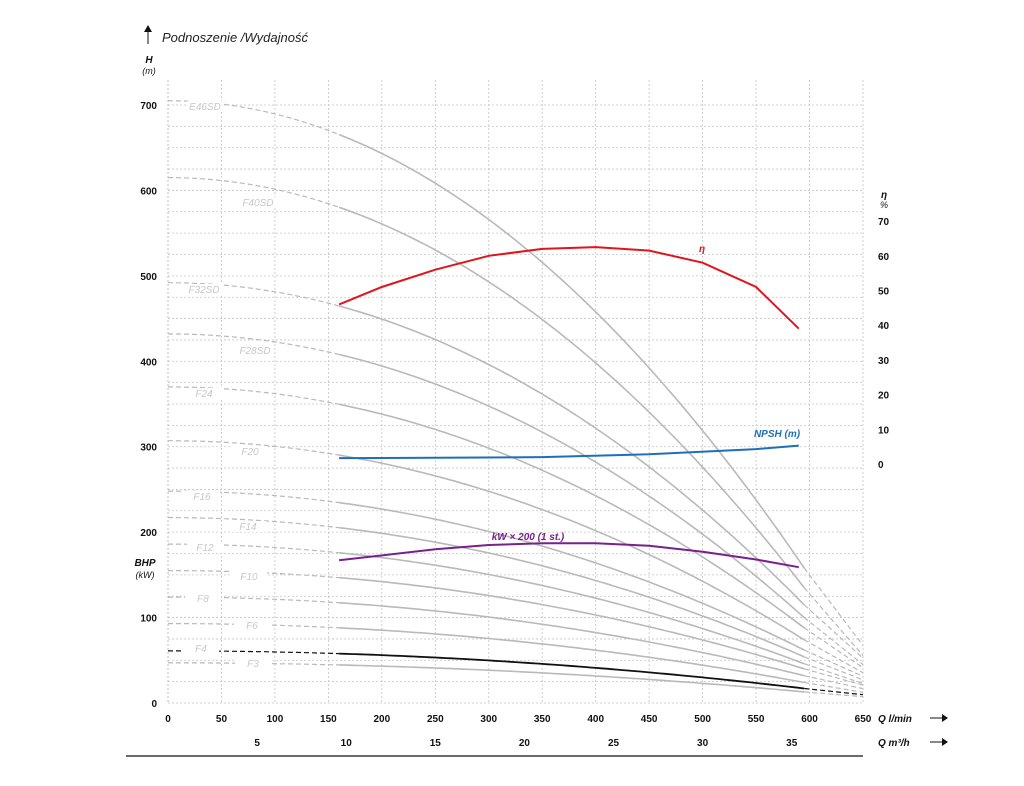 The height and width of the screenshot is (786, 1024). Describe the element at coordinates (542, 719) in the screenshot. I see `x-tick-label: 350` at that location.